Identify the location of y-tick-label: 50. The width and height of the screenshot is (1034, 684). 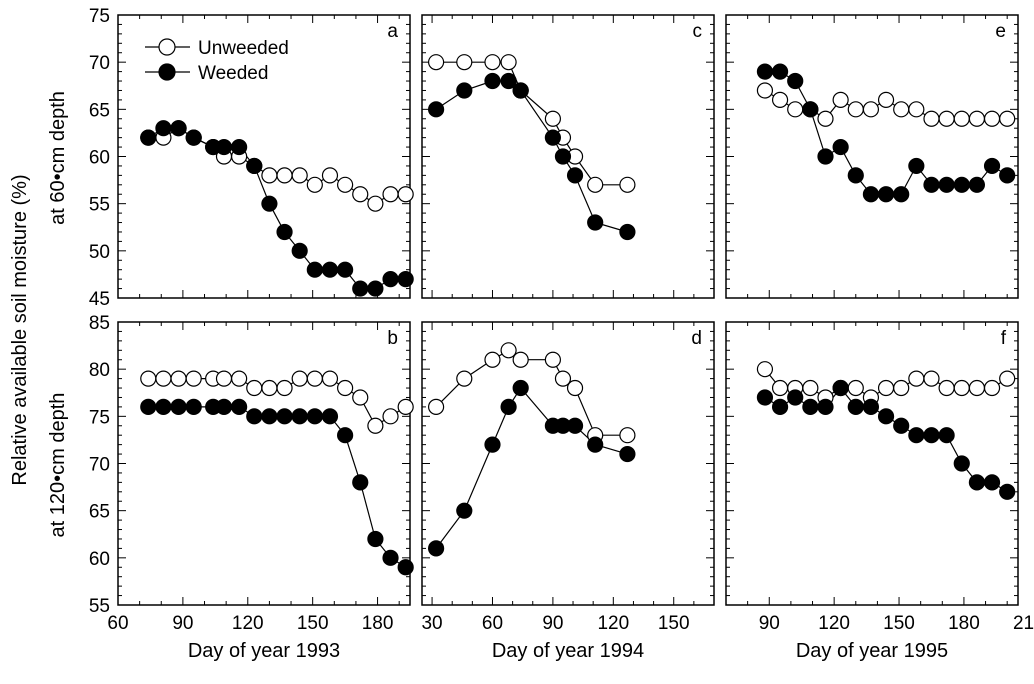
(99, 252).